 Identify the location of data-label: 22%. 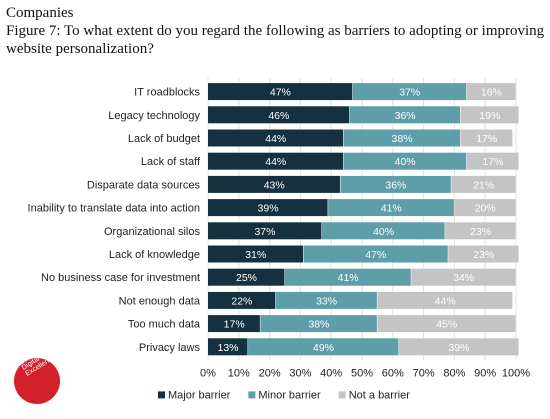
(241, 301).